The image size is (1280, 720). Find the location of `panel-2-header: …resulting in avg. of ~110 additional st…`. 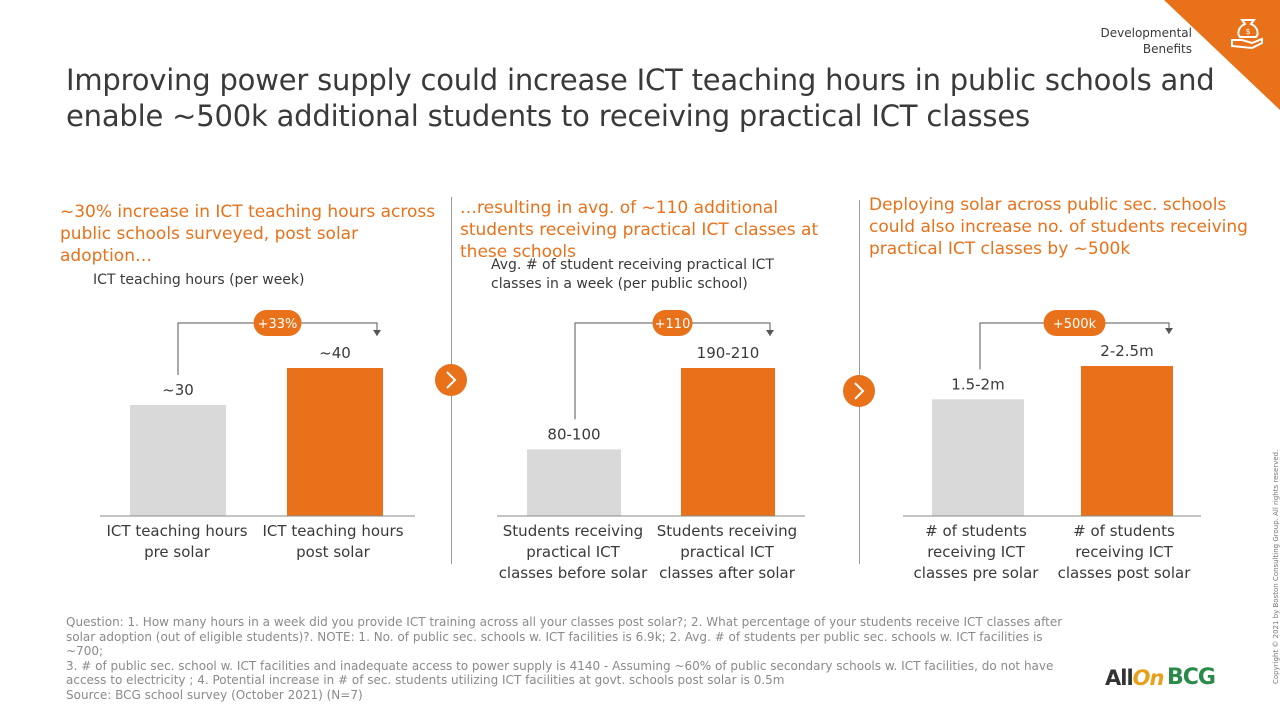

panel-2-header: …resulting in avg. of ~110 additional st… is located at coordinates (639, 230).